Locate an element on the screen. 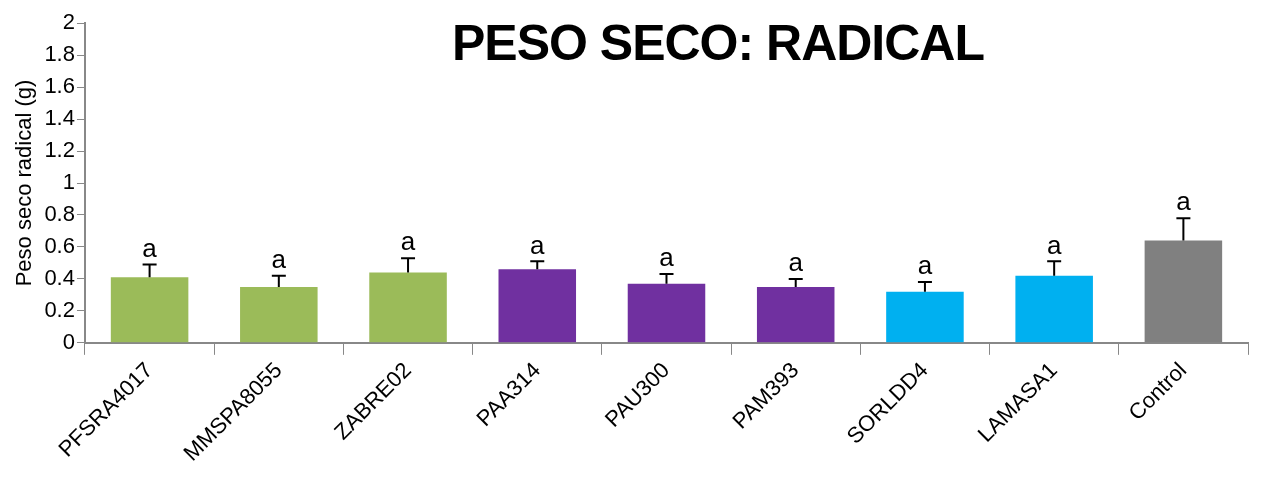 This screenshot has width=1266, height=477. y-tick-label: 0.8 is located at coordinates (59, 214).